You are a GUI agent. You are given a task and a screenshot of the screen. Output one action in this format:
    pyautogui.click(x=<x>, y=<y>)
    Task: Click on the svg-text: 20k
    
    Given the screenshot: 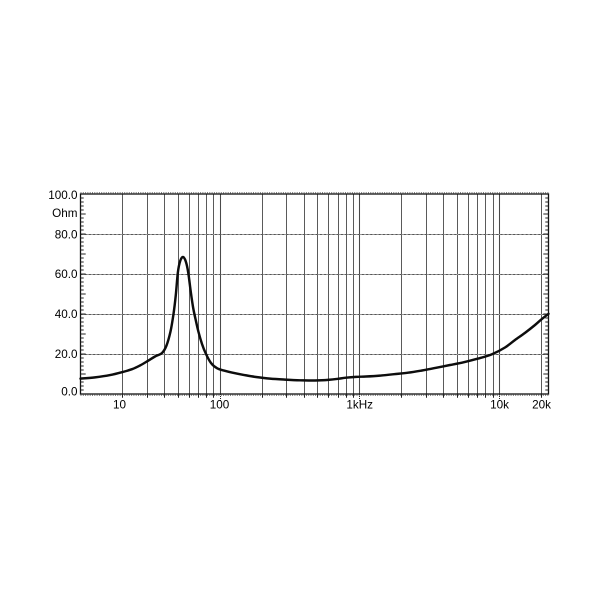 What is the action you would take?
    pyautogui.click(x=541, y=405)
    